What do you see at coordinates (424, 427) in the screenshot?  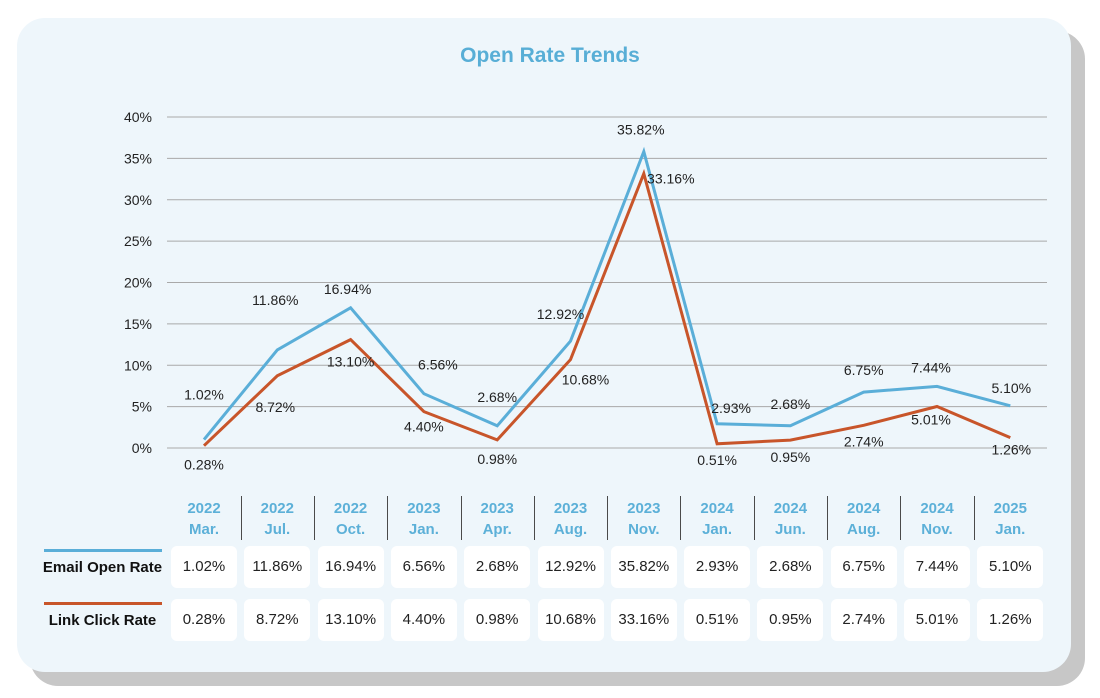 I see `link-click-rate-label: 4.40%` at bounding box center [424, 427].